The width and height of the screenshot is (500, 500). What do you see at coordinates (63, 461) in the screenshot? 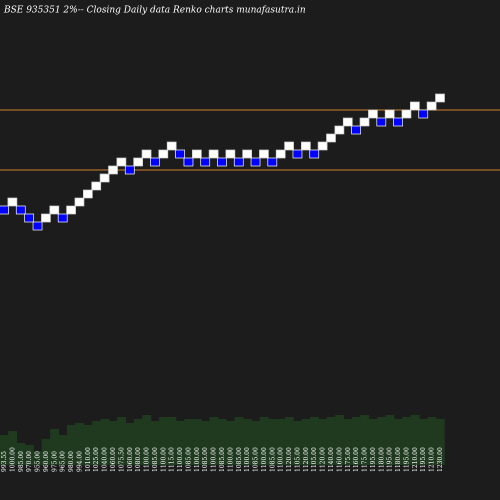
I see `x-tick-label: 965.00` at bounding box center [63, 461].